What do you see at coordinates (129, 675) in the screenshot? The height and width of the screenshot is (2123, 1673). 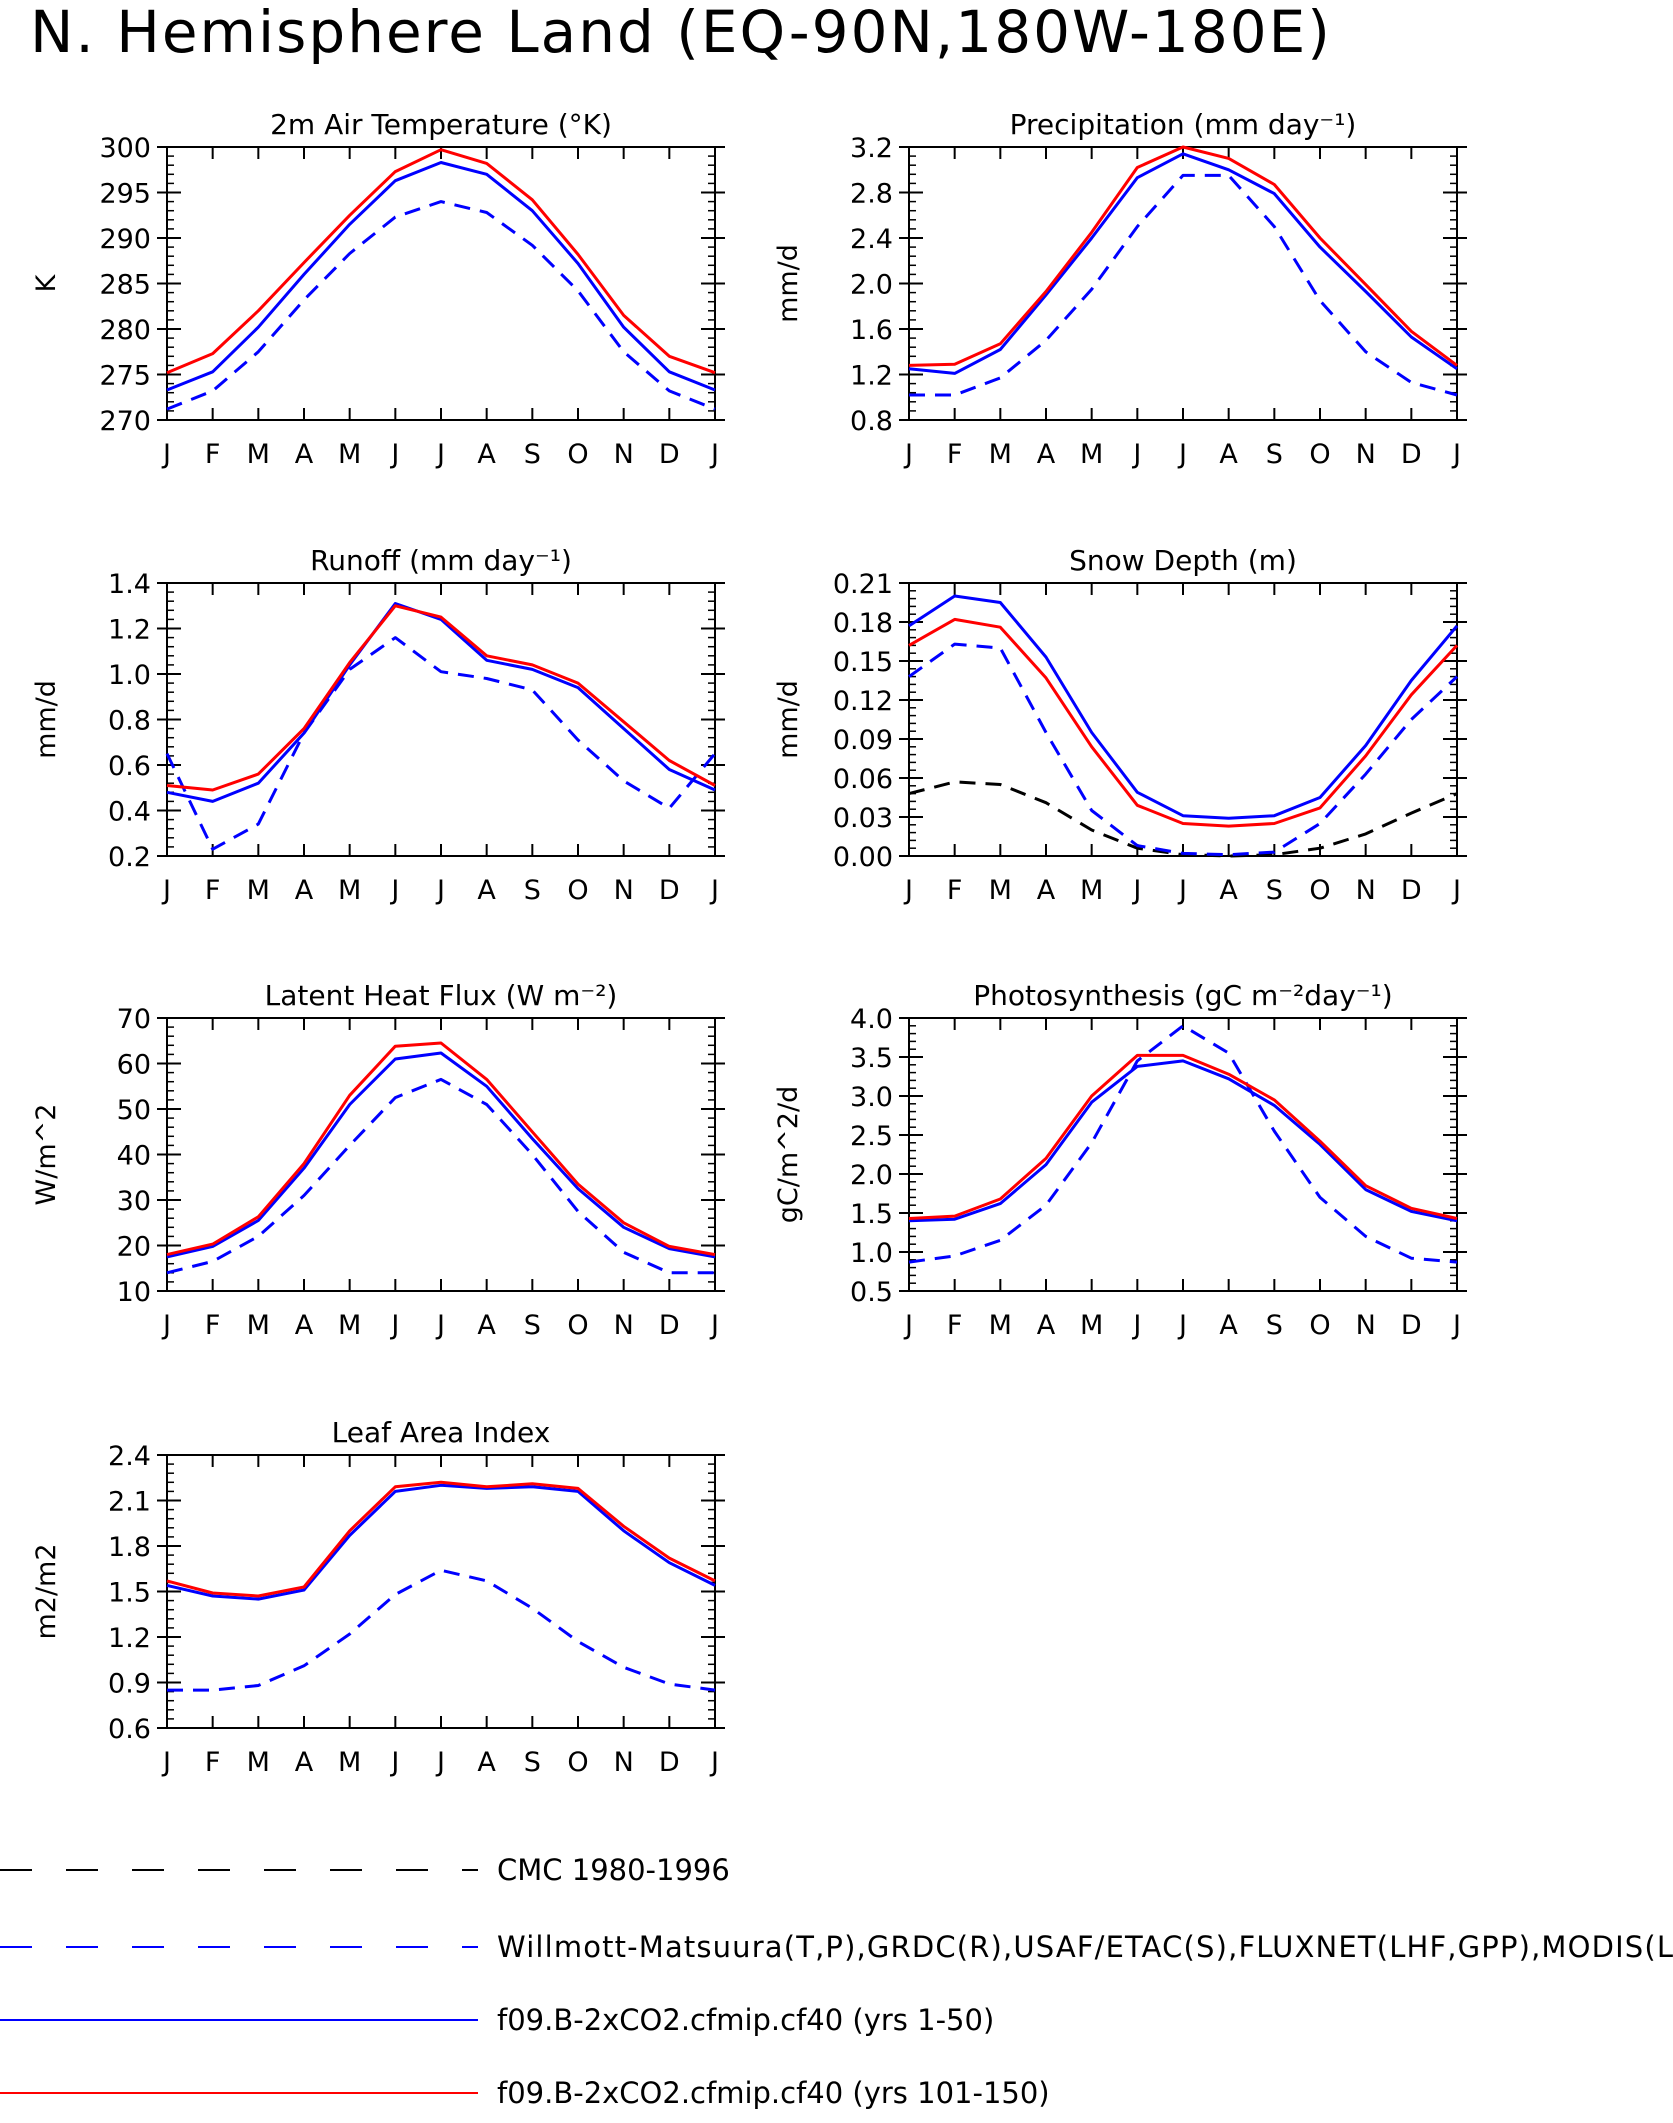 I see `y-tick-label: 1.0` at bounding box center [129, 675].